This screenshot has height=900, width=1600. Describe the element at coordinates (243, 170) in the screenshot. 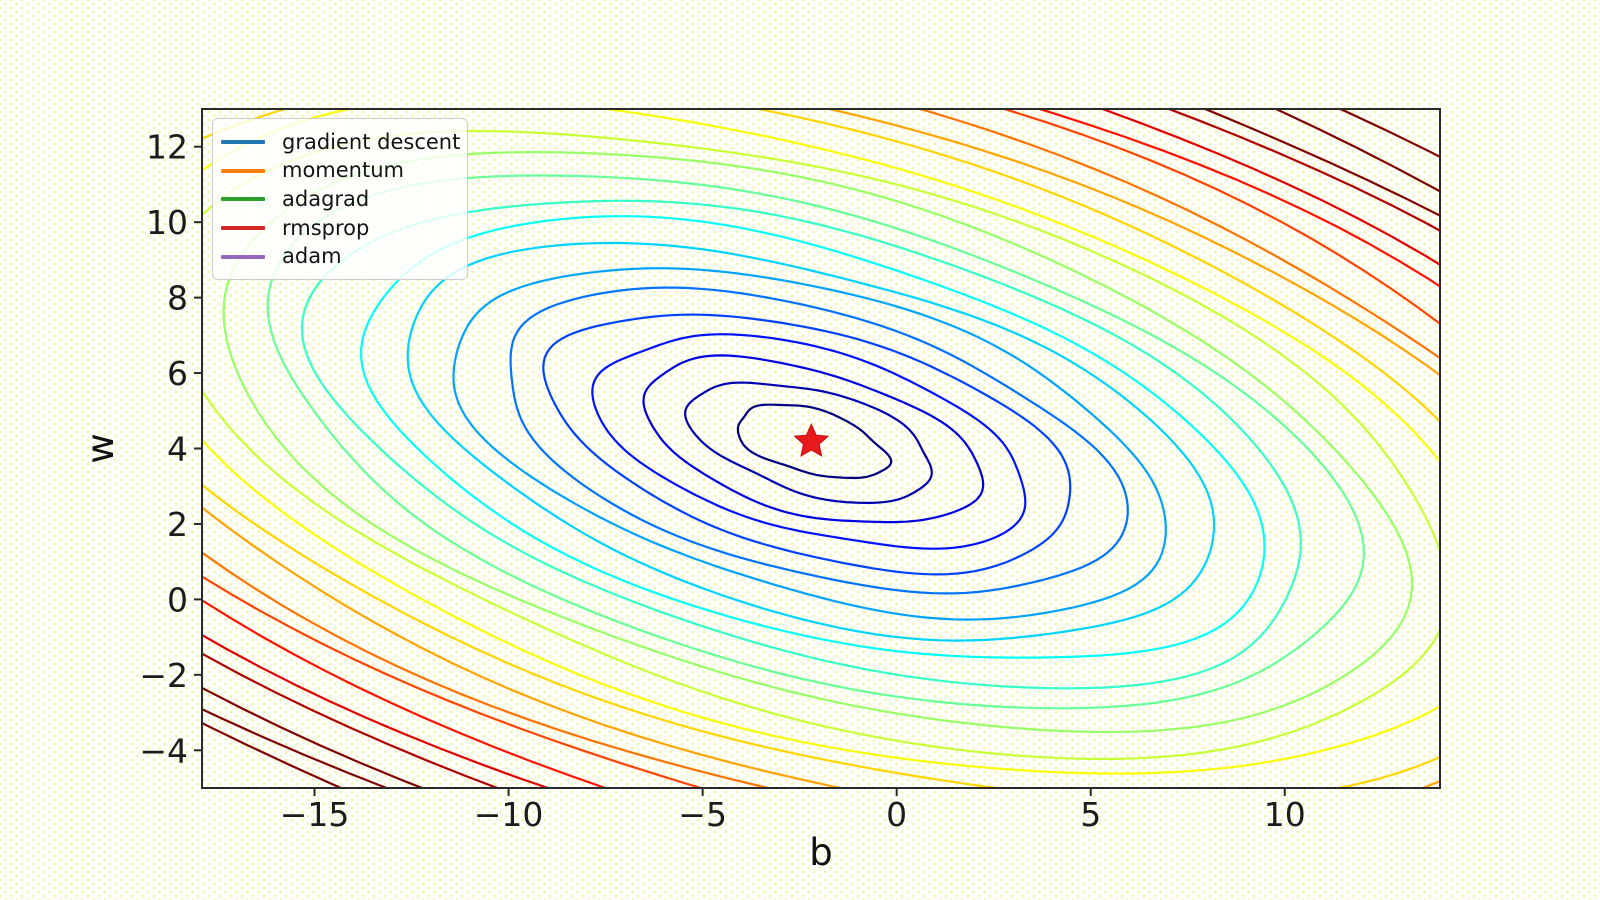

I see `legend-swatch-momentum` at that location.